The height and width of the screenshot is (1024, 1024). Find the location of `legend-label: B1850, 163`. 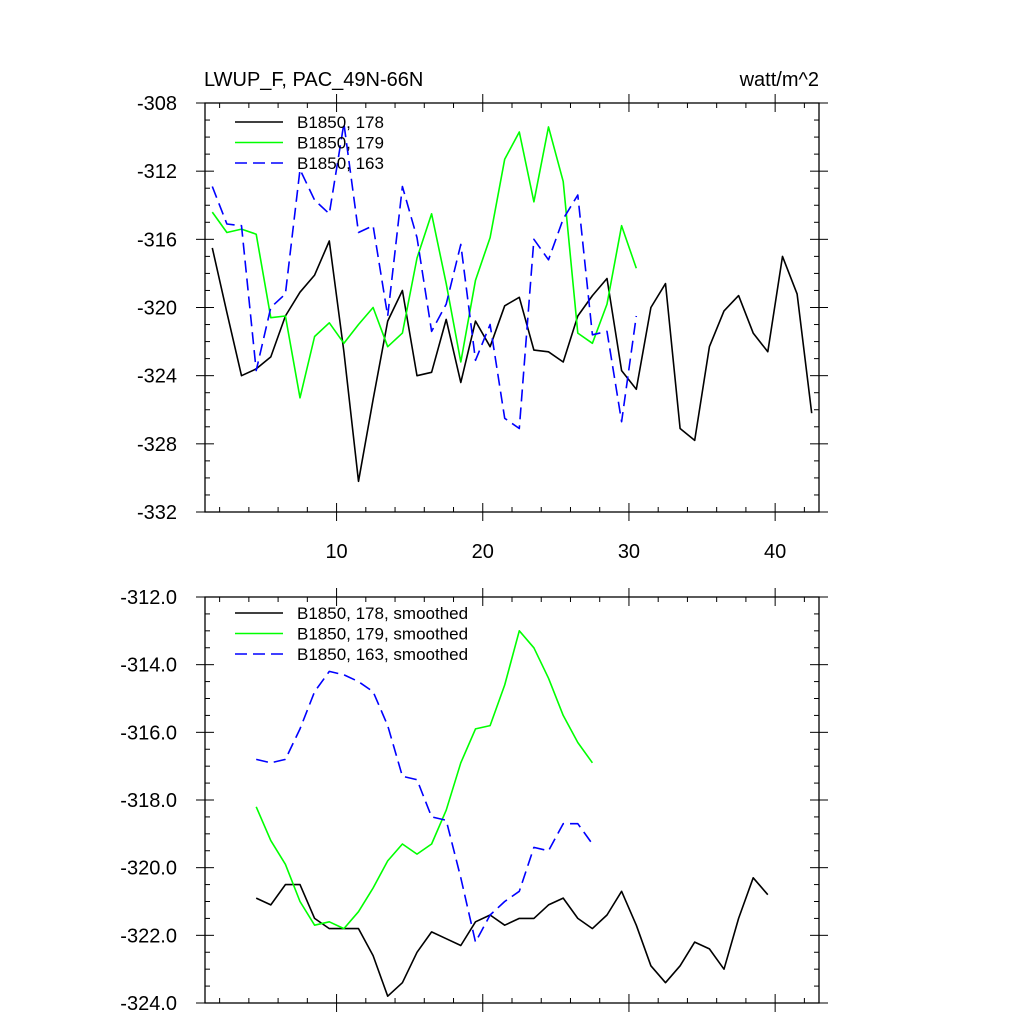

legend-label: B1850, 163 is located at coordinates (340, 163).